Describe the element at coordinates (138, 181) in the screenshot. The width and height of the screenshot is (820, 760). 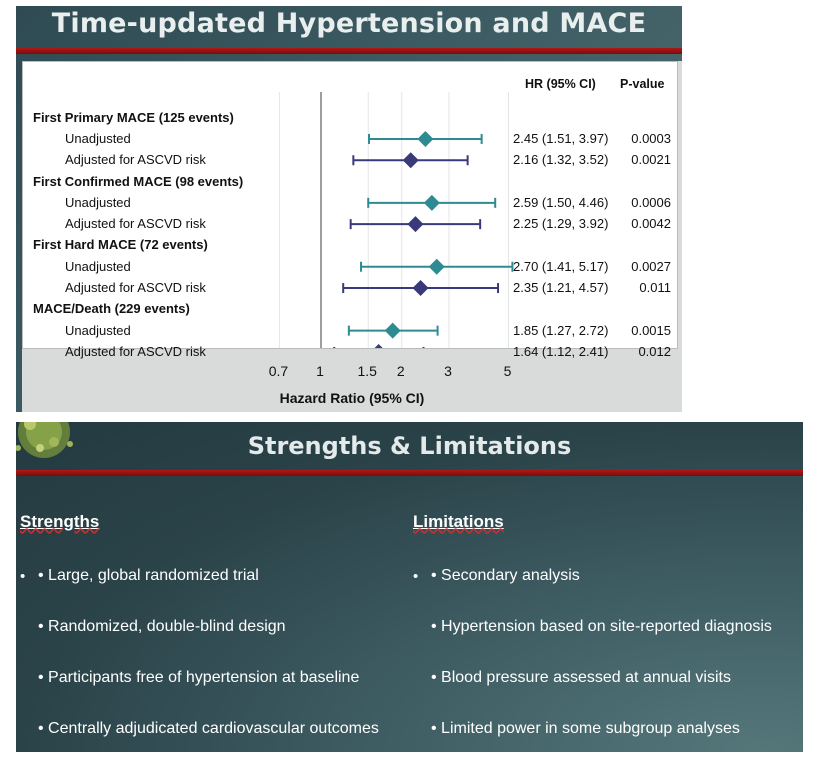
I see `group-label: First Confirmed MACE (98 events)` at that location.